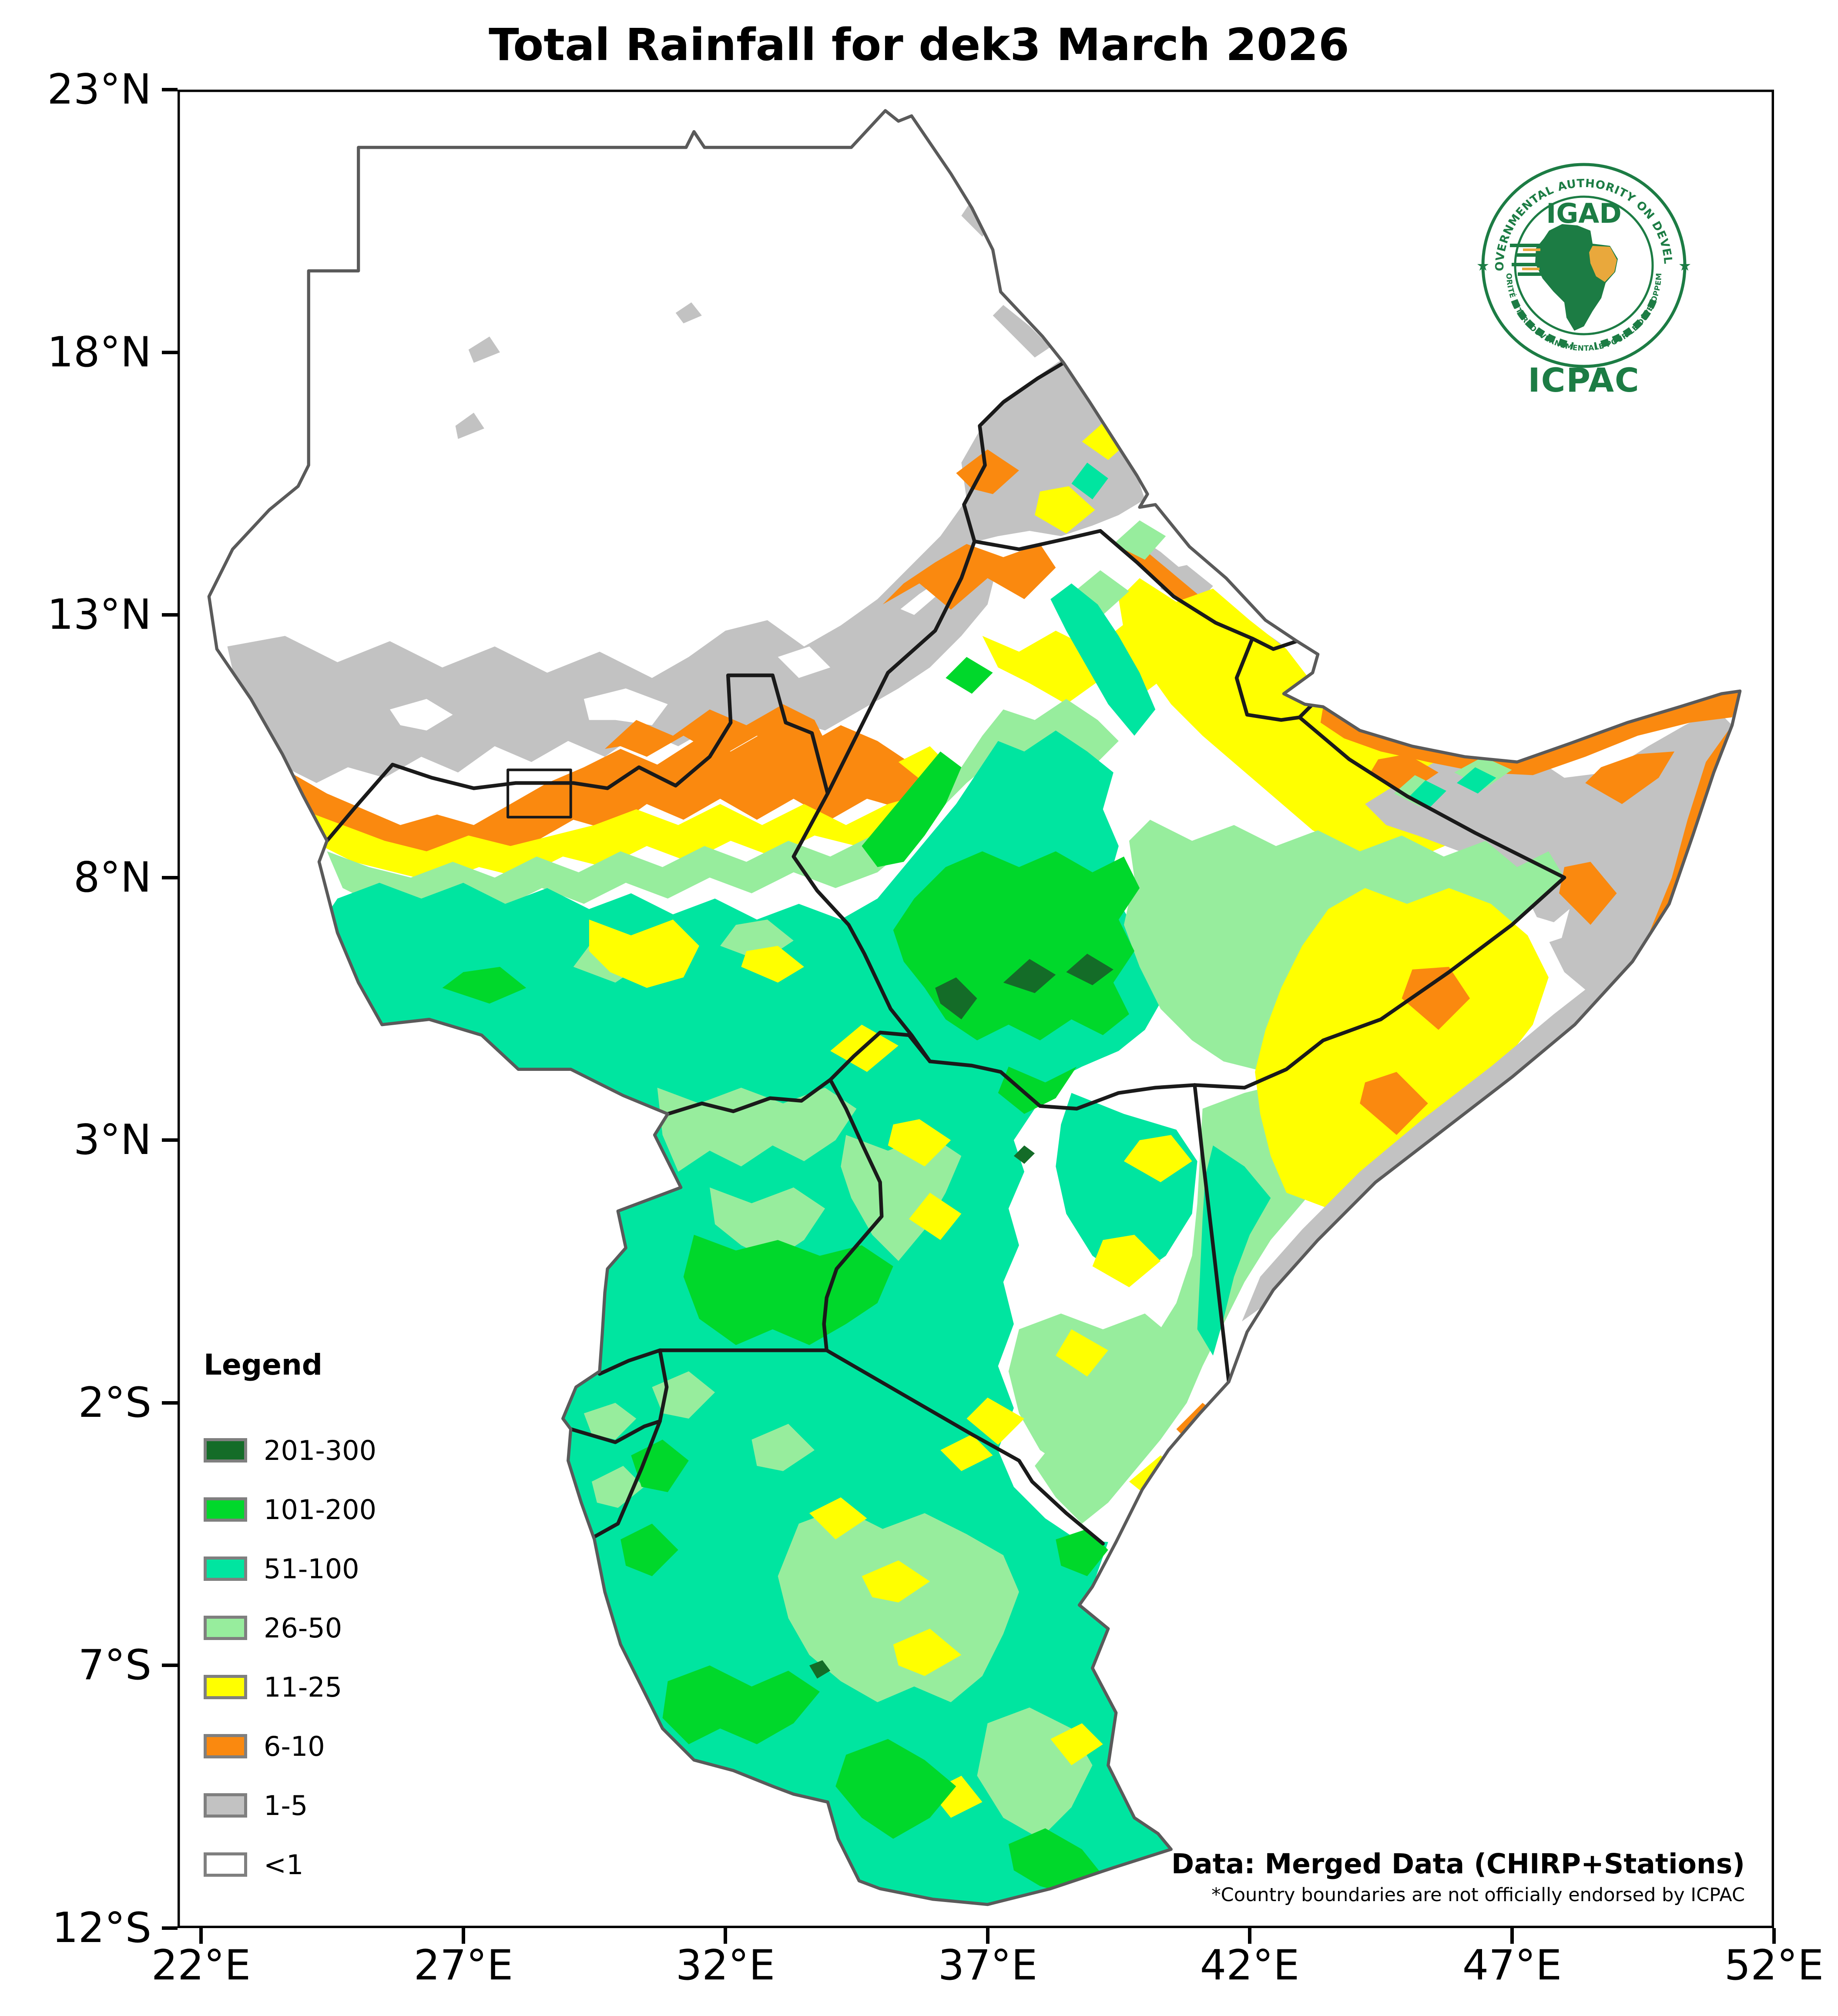 The width and height of the screenshot is (1838, 2016). I want to click on legend-label: 26-50, so click(303, 1628).